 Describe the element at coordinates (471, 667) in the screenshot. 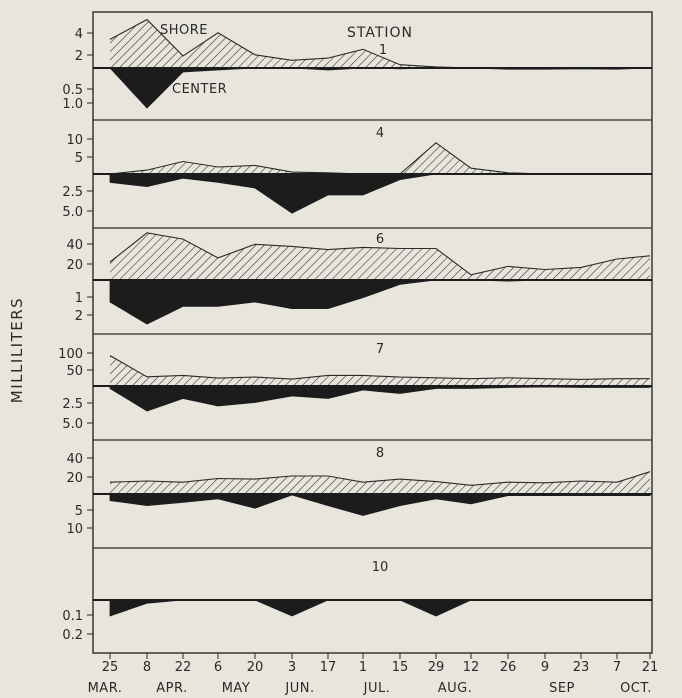

I see `x-tick-label: 12` at that location.